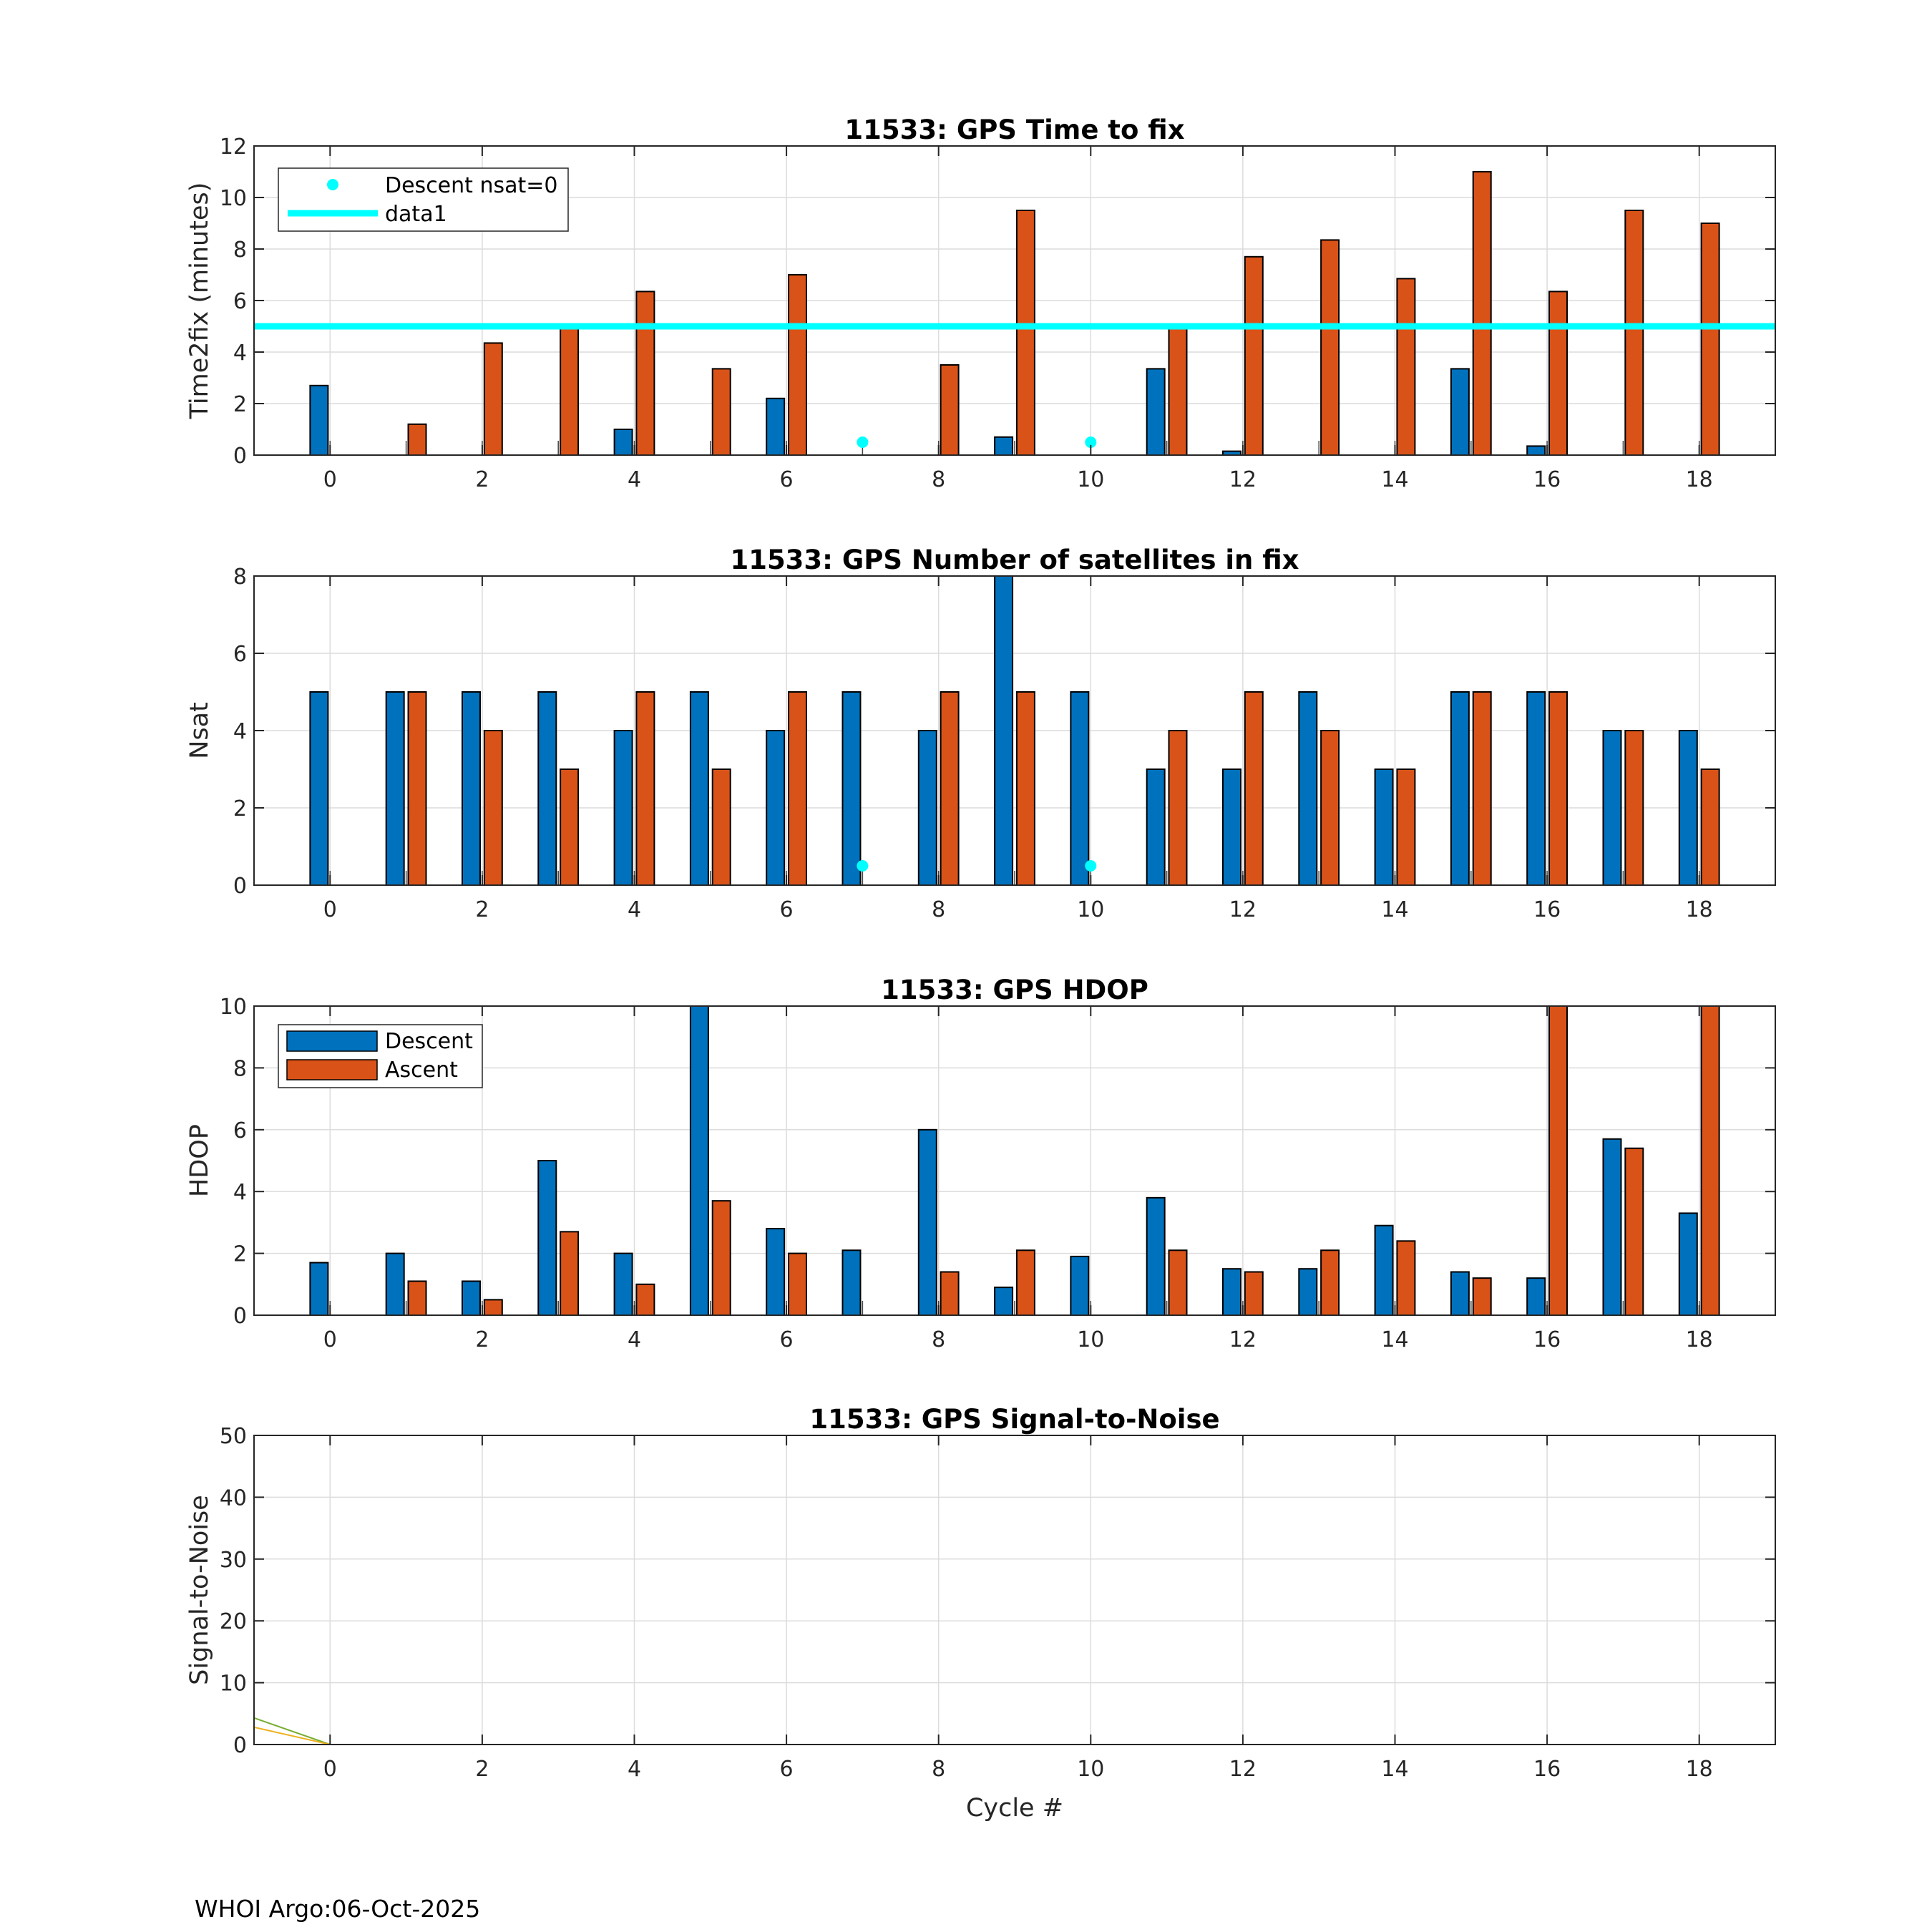 This screenshot has height=1932, width=1932. What do you see at coordinates (471, 185) in the screenshot?
I see `legend-label: Descent nsat=0` at bounding box center [471, 185].